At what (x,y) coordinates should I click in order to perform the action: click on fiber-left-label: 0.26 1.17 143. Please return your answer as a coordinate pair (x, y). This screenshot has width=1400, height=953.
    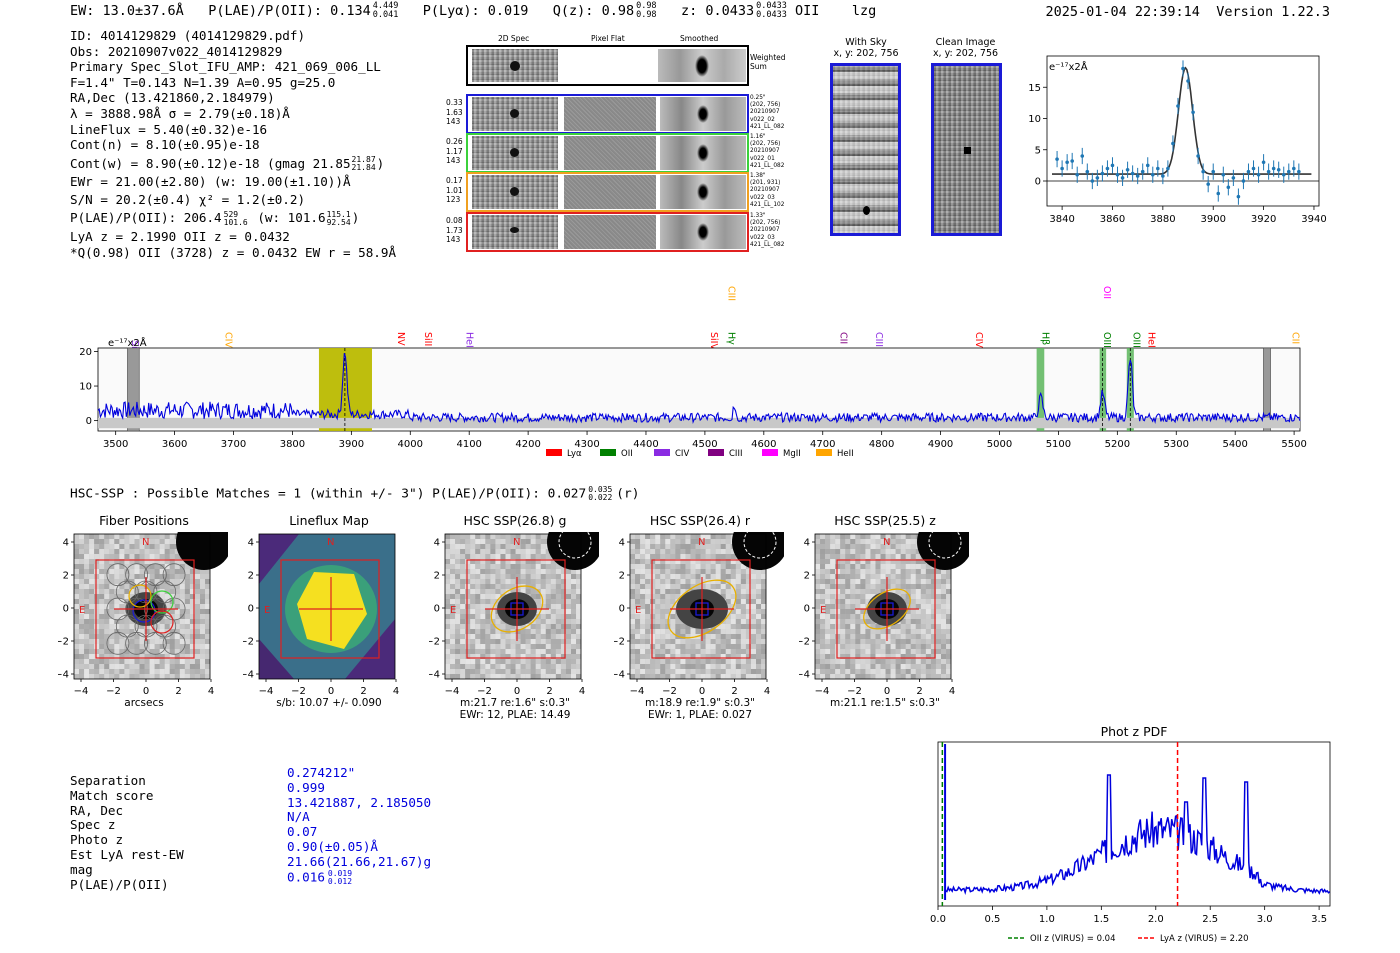
    Looking at the image, I should click on (454, 151).